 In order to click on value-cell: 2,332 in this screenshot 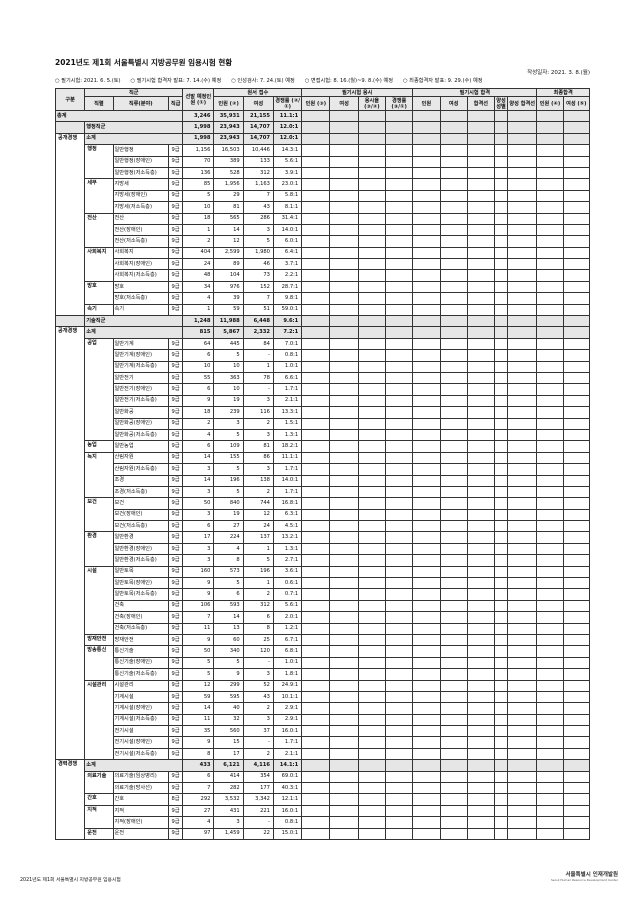, I will do `click(258, 332)`.